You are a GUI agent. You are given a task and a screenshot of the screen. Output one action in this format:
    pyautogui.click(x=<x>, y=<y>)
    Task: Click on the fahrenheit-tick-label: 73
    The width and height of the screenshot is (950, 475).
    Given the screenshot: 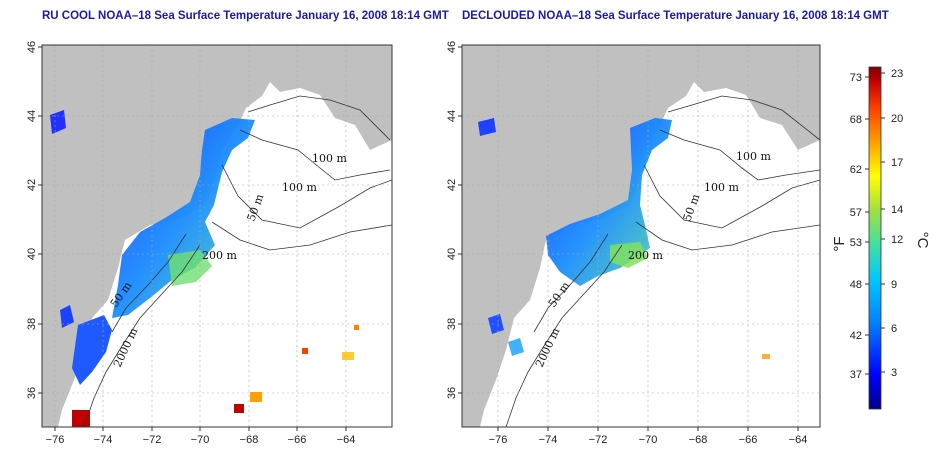 What is the action you would take?
    pyautogui.click(x=856, y=78)
    